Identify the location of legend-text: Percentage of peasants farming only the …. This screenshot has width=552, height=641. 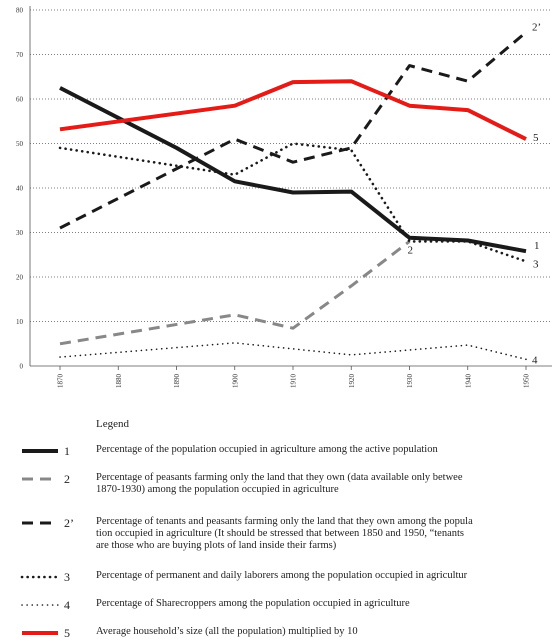
(279, 483).